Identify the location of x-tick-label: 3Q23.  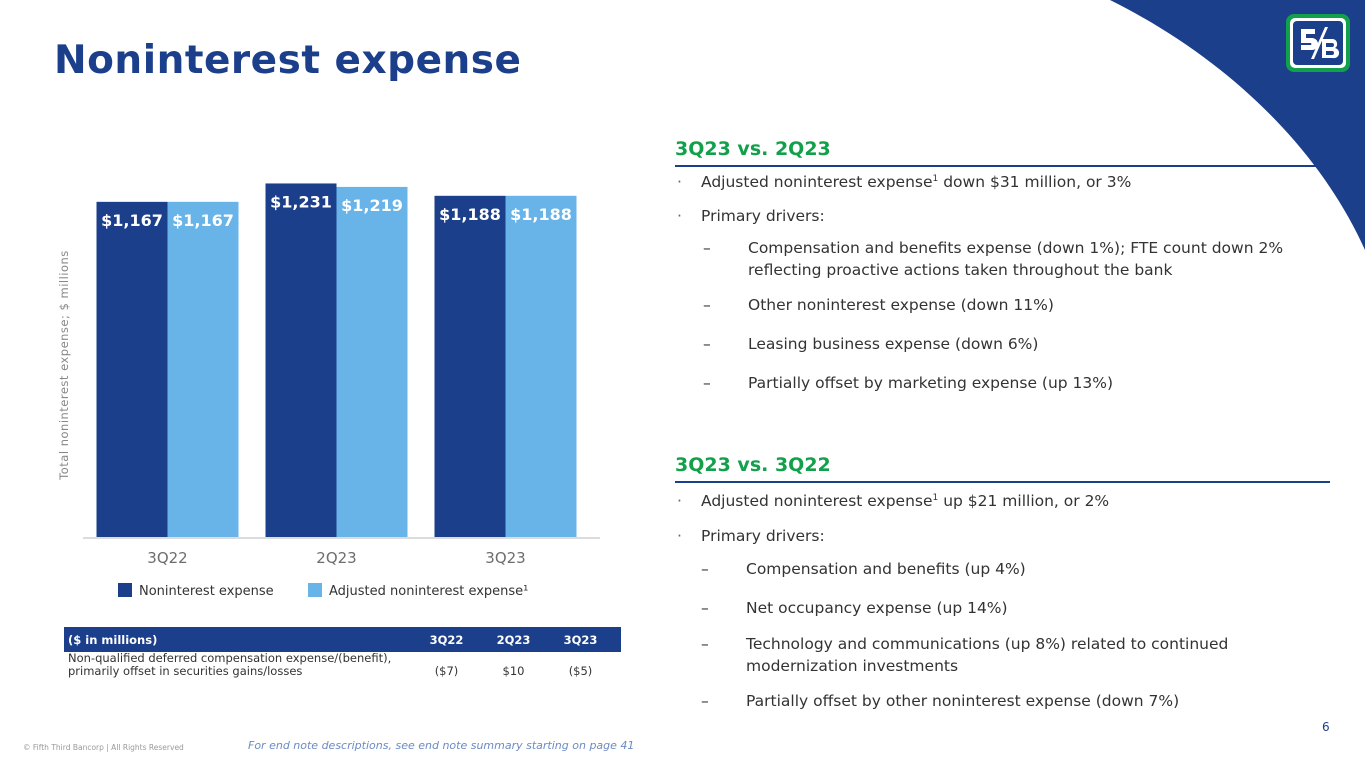
(505, 558).